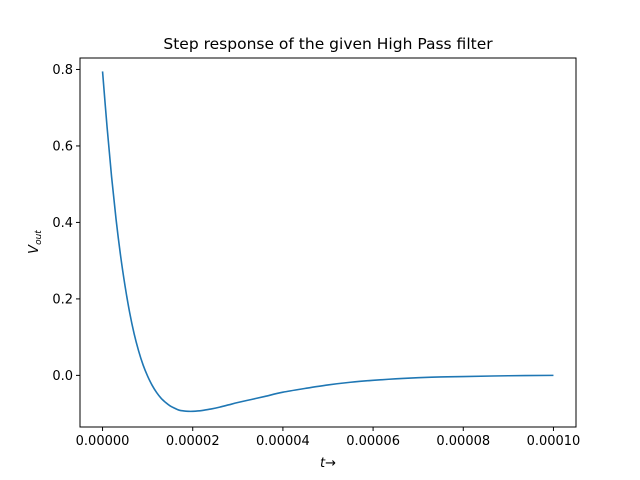 The width and height of the screenshot is (640, 480). Describe the element at coordinates (62, 376) in the screenshot. I see `y-tick-label: 0.0` at that location.